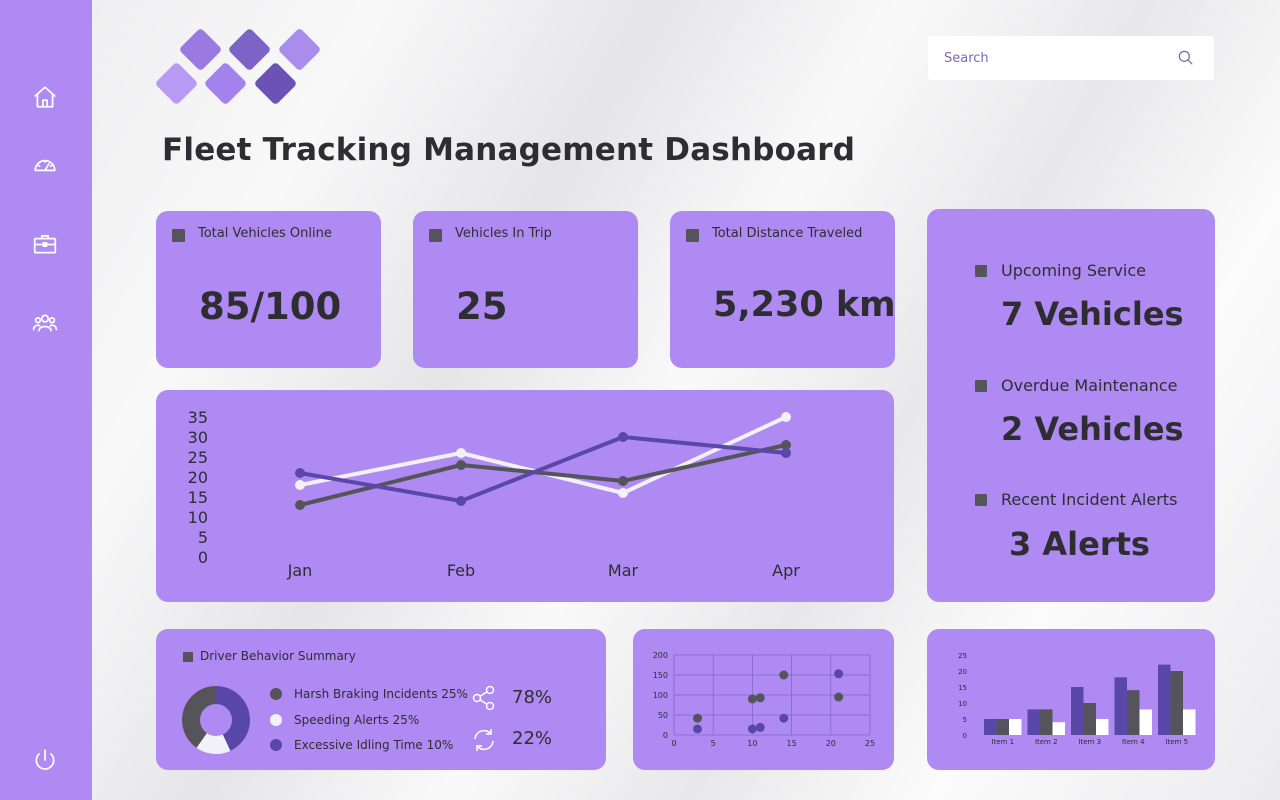 The height and width of the screenshot is (800, 1280). I want to click on kpi-label: Total Distance Traveled, so click(787, 233).